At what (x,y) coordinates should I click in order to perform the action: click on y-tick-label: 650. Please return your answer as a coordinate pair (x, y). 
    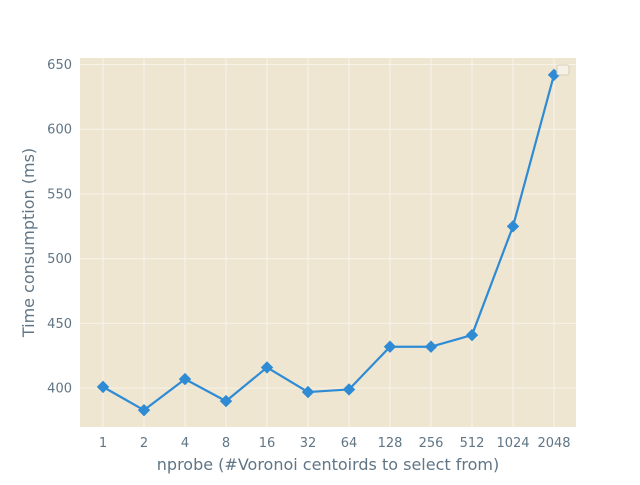
    Looking at the image, I should click on (59, 65).